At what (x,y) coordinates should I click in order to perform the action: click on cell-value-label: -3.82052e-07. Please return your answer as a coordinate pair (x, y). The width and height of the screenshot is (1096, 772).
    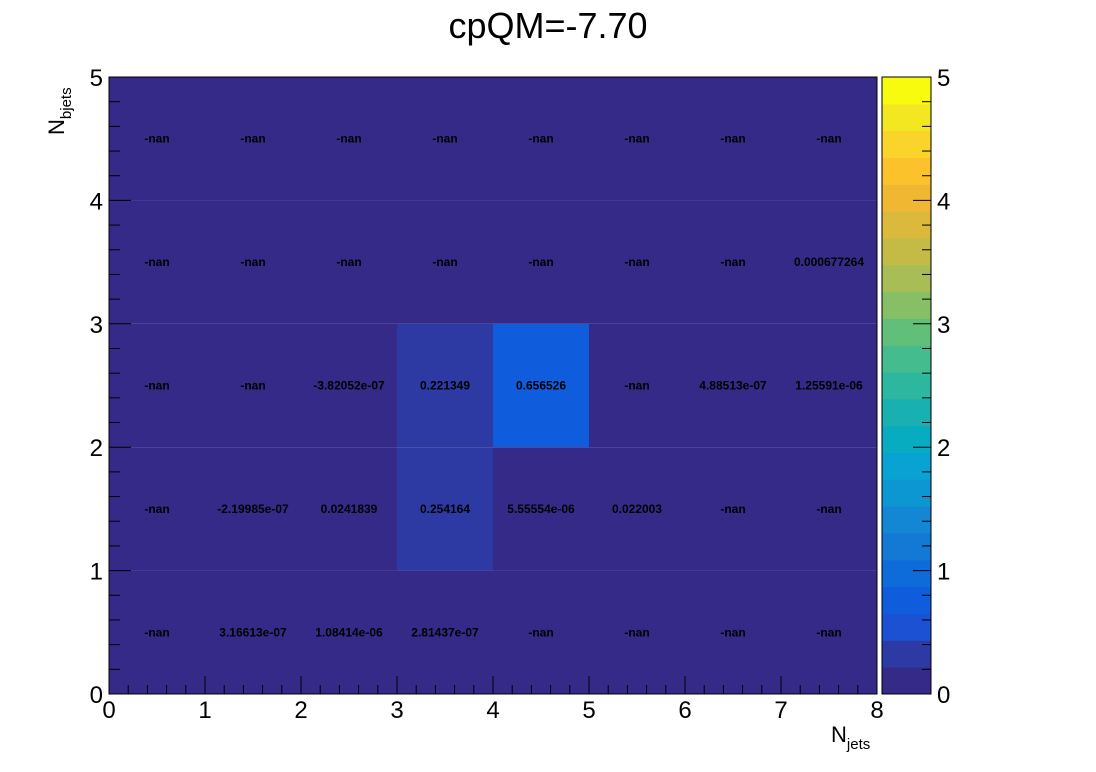
    Looking at the image, I should click on (349, 386).